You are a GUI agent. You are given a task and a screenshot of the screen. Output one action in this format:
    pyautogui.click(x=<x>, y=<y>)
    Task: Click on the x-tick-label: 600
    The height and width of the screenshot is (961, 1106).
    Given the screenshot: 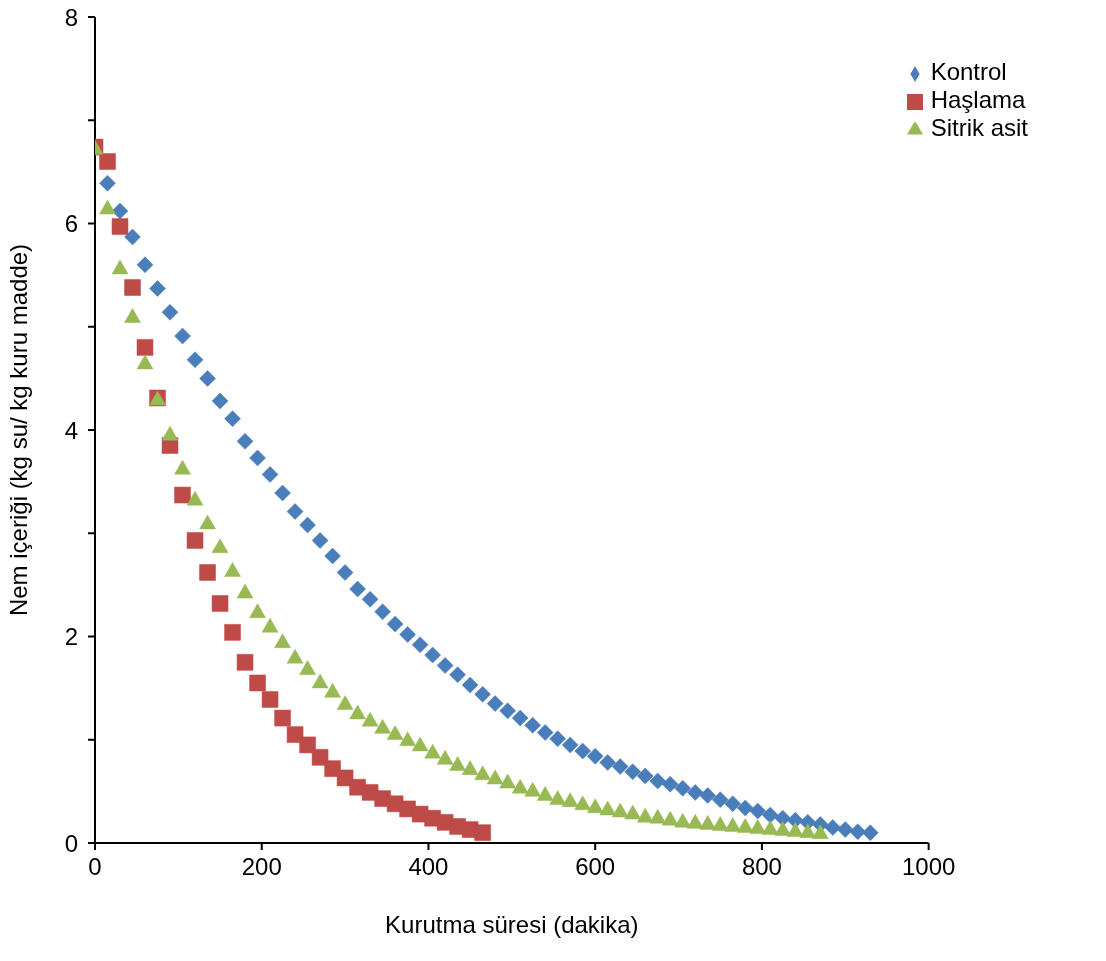 What is the action you would take?
    pyautogui.click(x=595, y=867)
    